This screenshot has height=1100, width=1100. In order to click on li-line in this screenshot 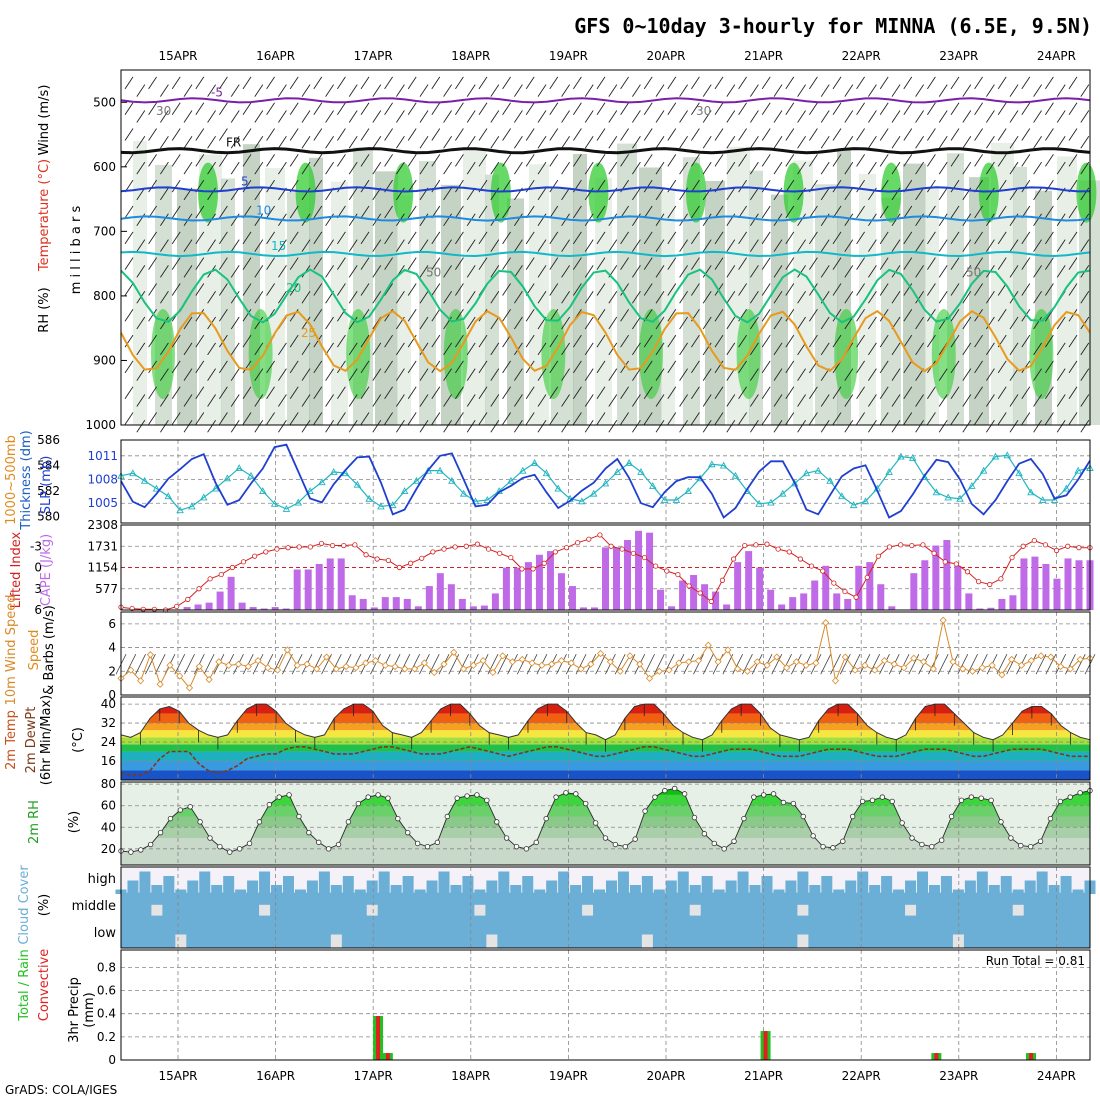, I will do `click(605, 572)`.